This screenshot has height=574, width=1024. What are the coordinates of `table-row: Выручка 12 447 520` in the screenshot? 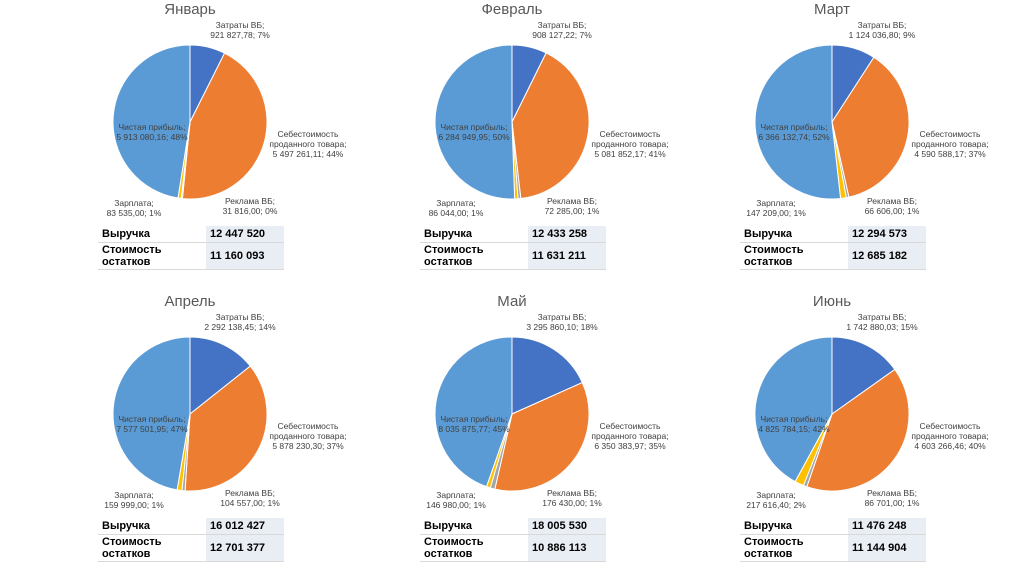 It's located at (191, 234).